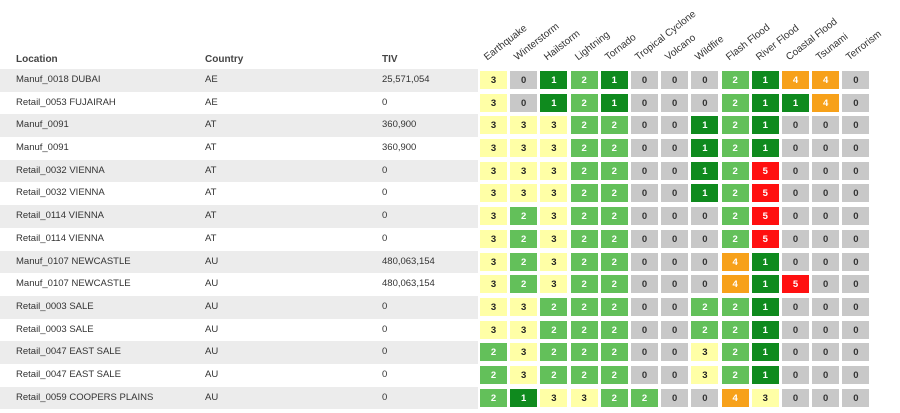 This screenshot has width=900, height=413. I want to click on column-header-location: Location, so click(37, 59).